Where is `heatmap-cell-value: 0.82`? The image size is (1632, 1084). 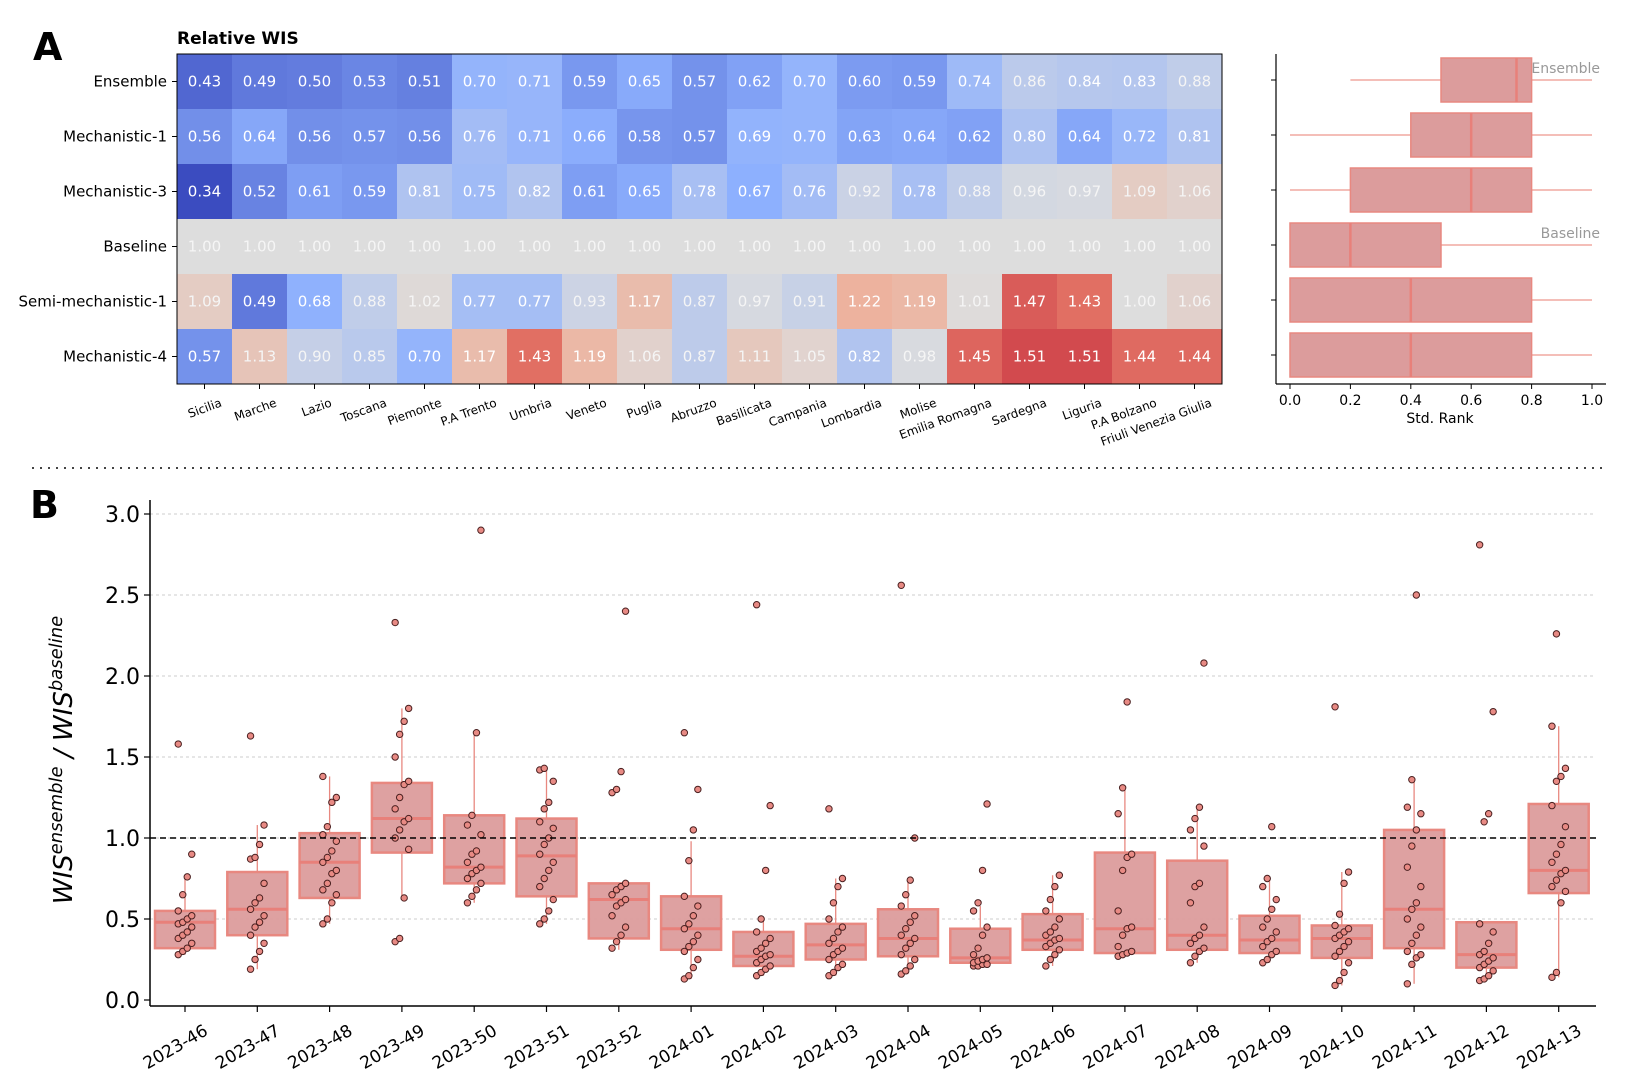 heatmap-cell-value: 0.82 is located at coordinates (534, 192).